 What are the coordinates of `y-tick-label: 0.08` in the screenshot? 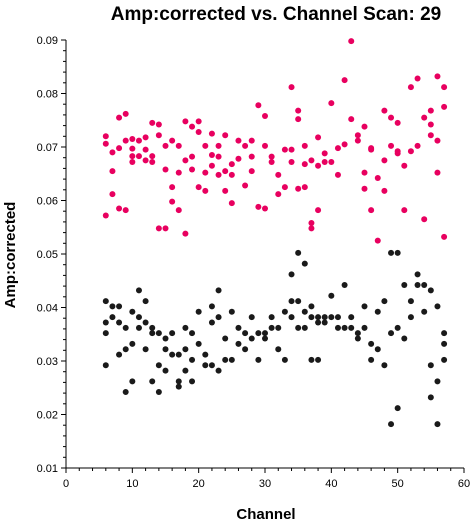 It's located at (47, 95).